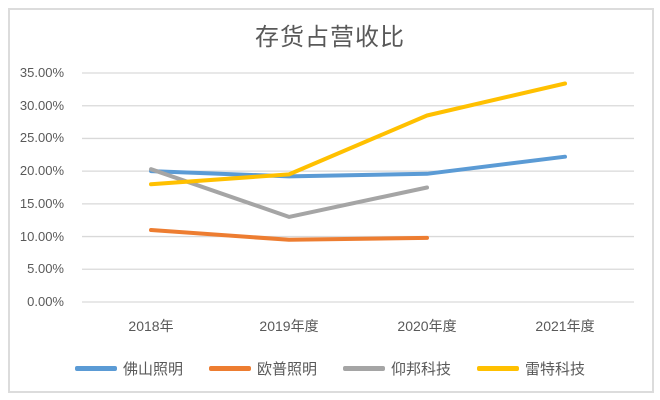 The image size is (660, 400). What do you see at coordinates (555, 369) in the screenshot?
I see `legend-label: 雷特科技` at bounding box center [555, 369].